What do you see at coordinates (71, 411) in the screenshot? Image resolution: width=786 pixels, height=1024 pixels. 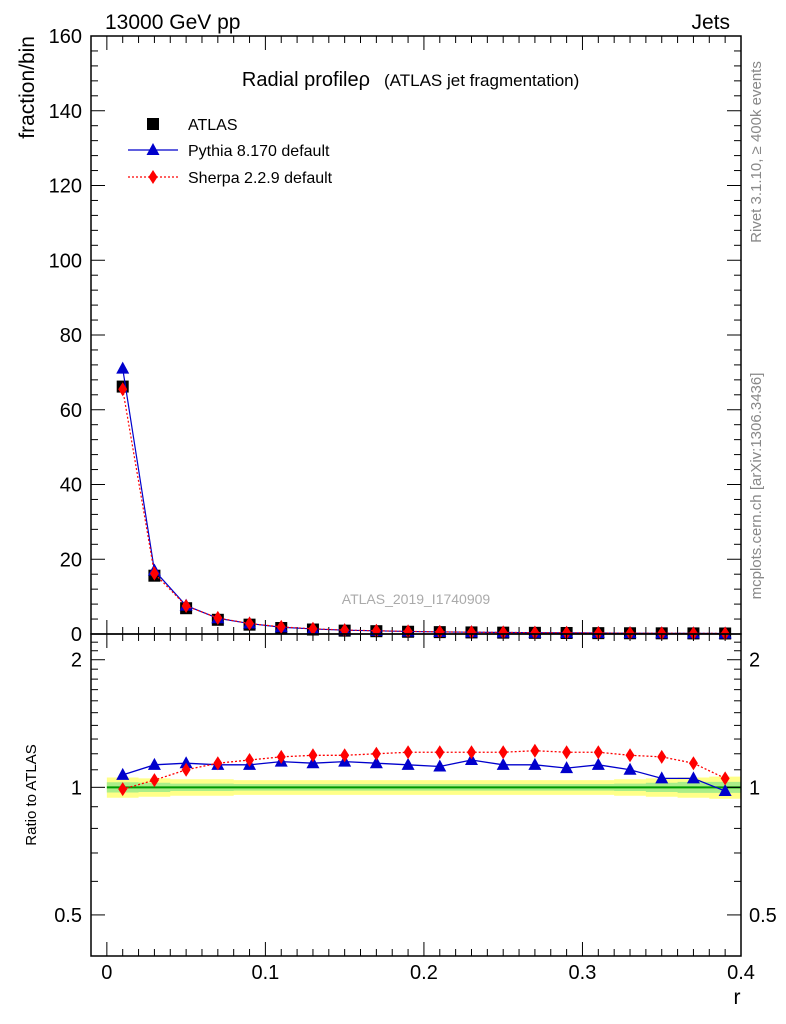 I see `main-y-tick-label: 60` at bounding box center [71, 411].